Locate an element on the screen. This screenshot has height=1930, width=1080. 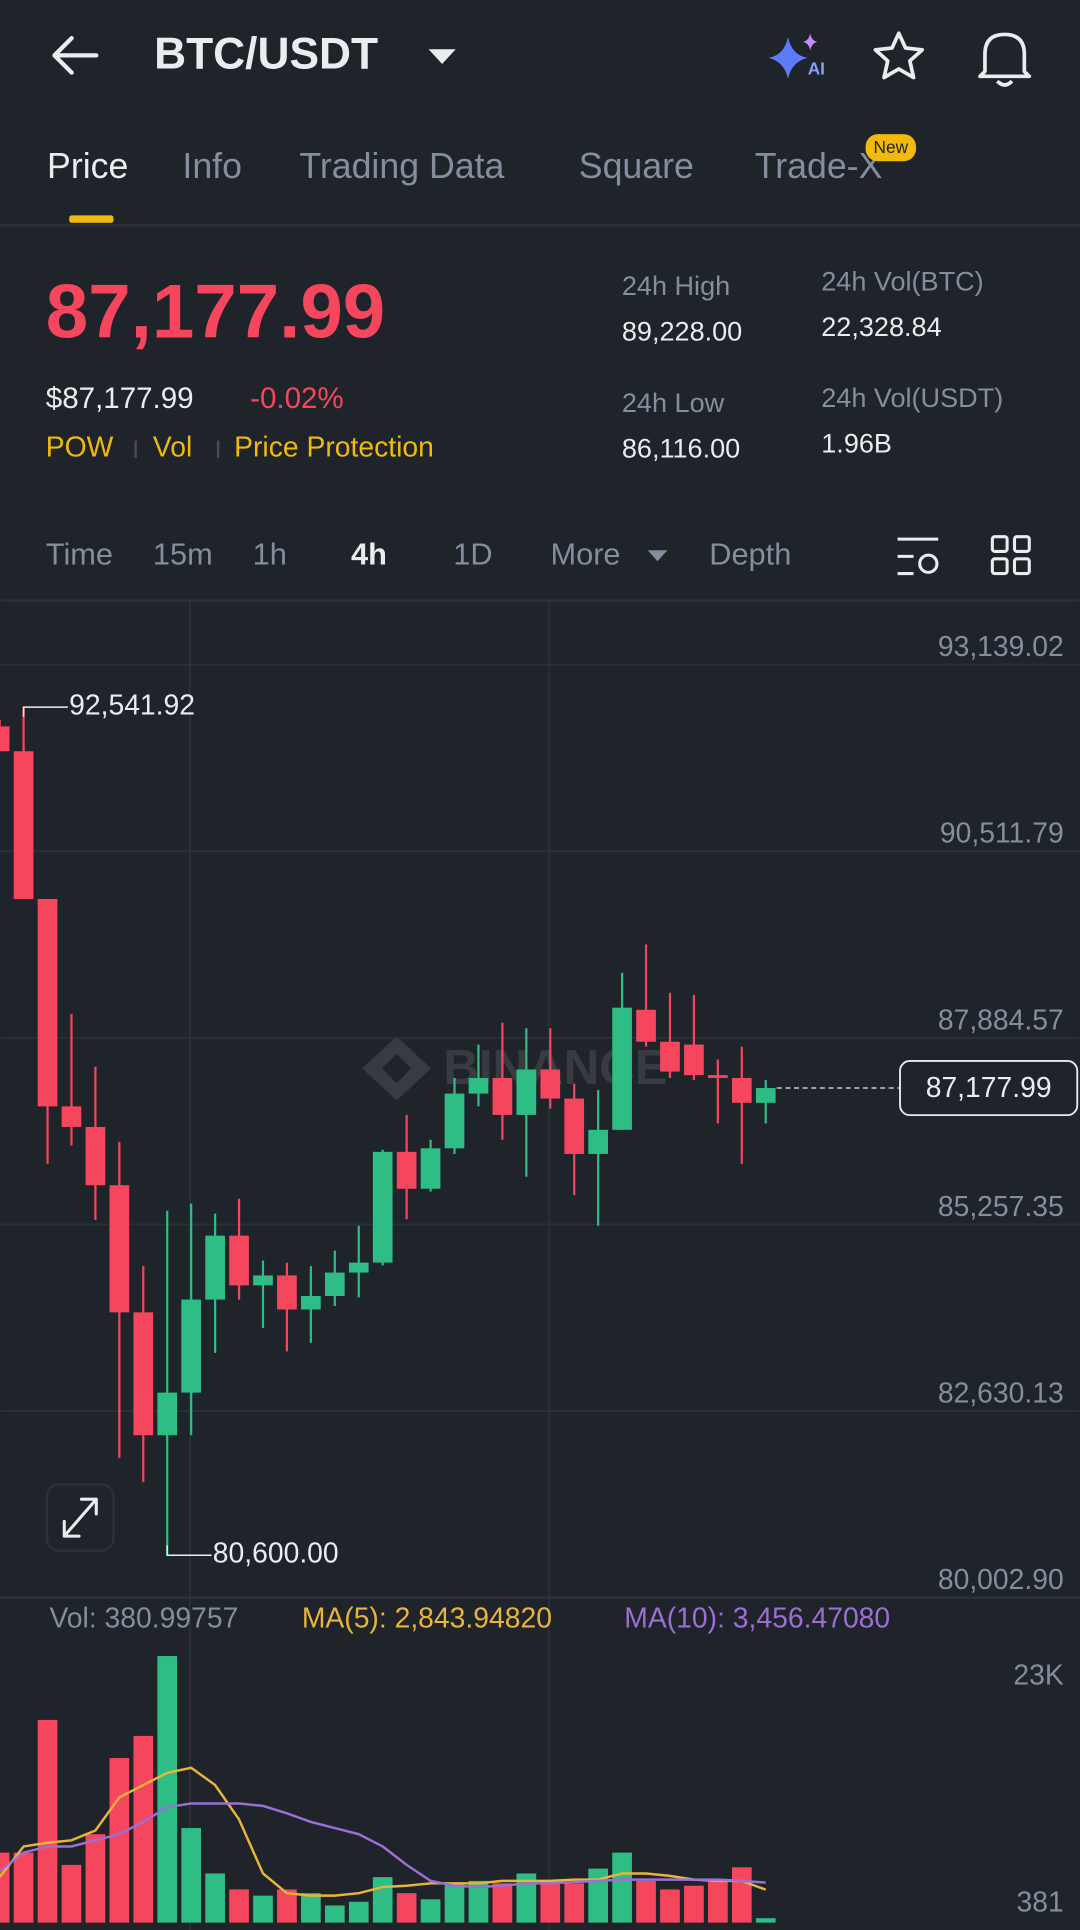
stat-label: 24h Vol(BTC) is located at coordinates (902, 280).